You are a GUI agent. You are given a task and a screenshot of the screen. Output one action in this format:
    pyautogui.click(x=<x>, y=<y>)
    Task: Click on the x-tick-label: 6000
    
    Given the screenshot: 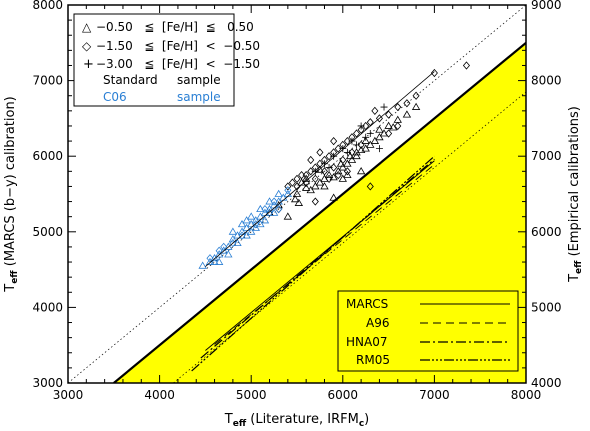 What is the action you would take?
    pyautogui.click(x=343, y=395)
    